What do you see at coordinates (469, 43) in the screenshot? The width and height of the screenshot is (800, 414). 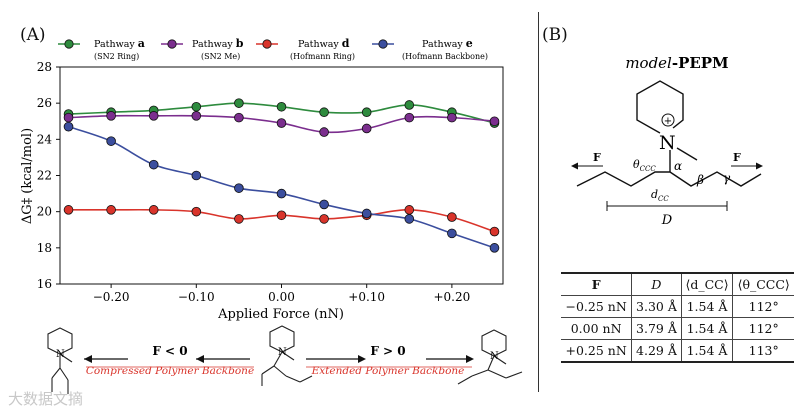 I see `legend-bold-e: e` at bounding box center [469, 43].